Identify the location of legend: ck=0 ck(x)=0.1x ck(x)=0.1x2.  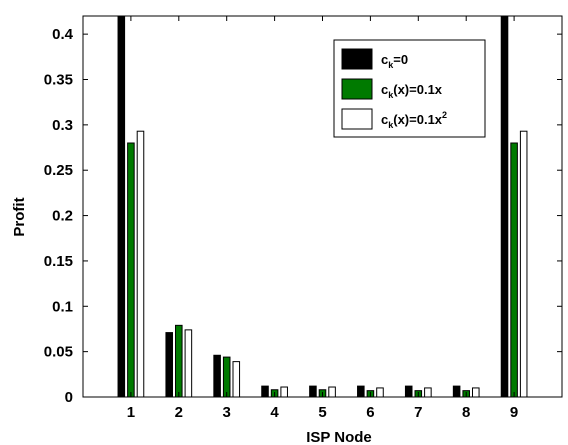
(409, 88).